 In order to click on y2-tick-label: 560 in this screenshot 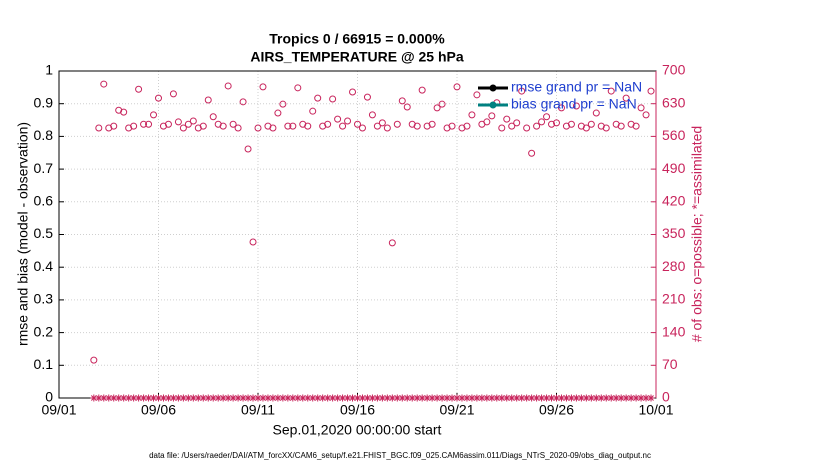, I will do `click(674, 135)`.